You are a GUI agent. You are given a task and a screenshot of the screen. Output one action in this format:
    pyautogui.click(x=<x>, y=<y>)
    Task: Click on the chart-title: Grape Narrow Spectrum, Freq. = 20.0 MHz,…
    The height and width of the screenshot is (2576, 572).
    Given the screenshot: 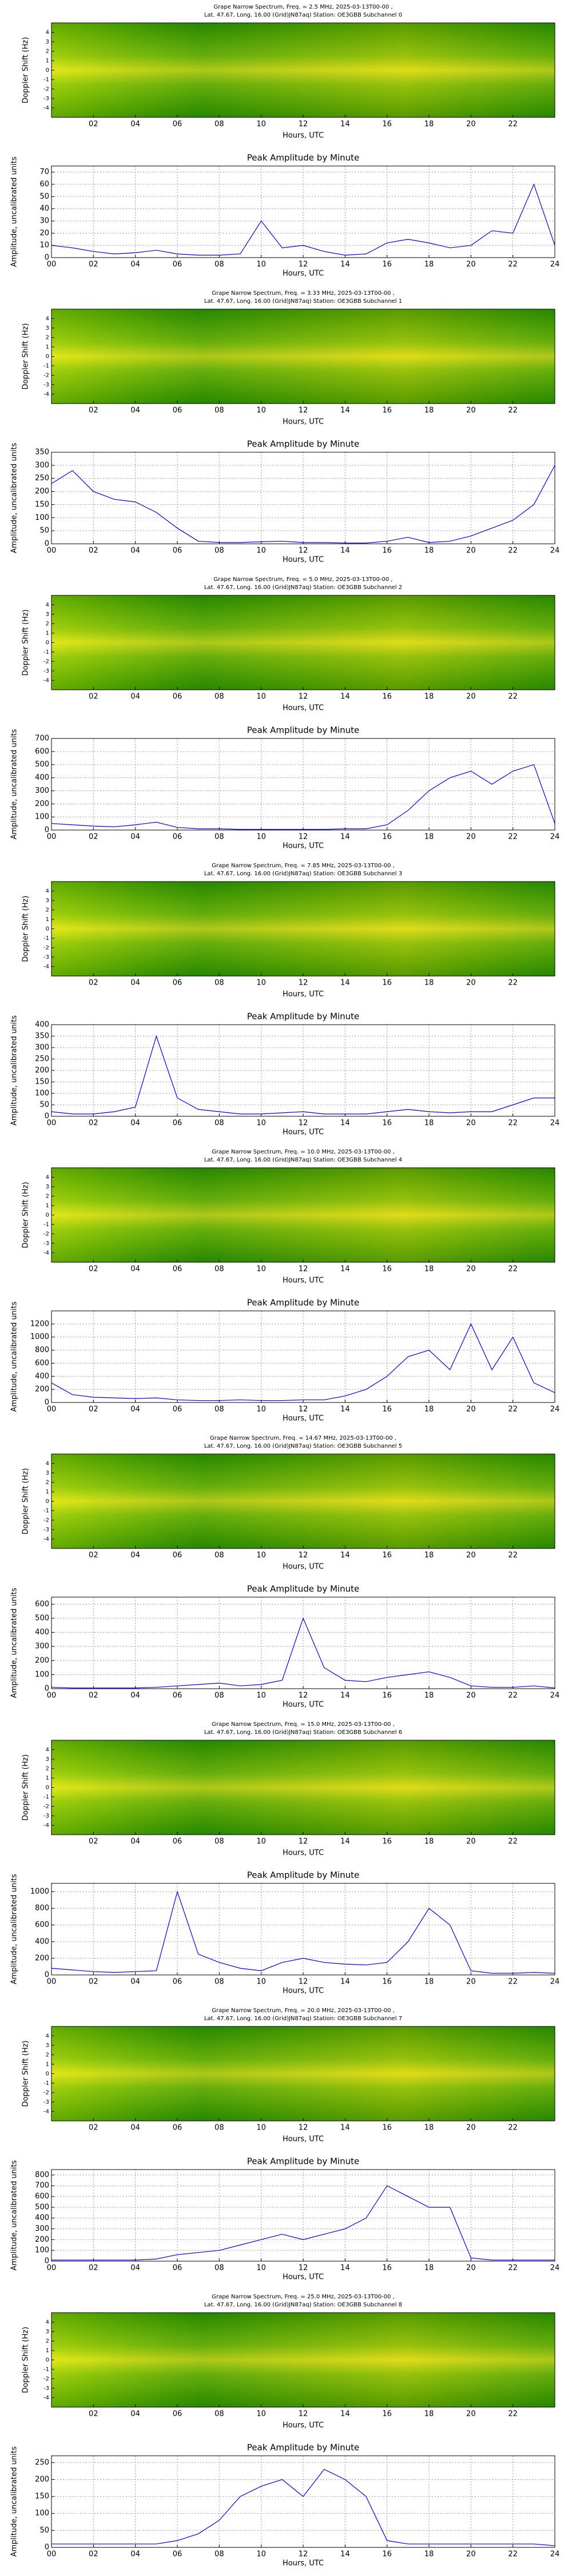 What is the action you would take?
    pyautogui.click(x=303, y=2011)
    